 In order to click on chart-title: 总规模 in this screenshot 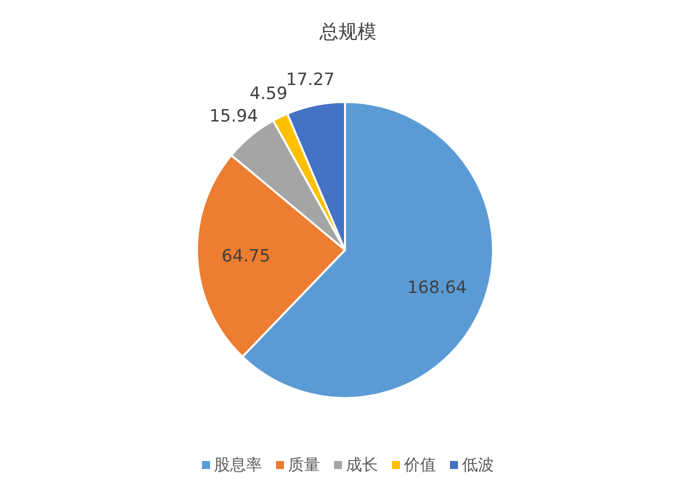, I will do `click(347, 32)`.